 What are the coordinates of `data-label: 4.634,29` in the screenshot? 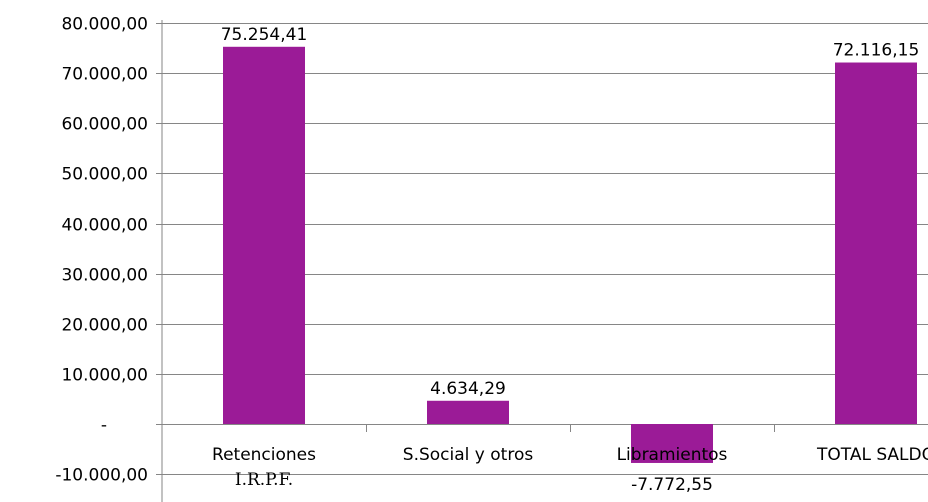 It's located at (468, 389).